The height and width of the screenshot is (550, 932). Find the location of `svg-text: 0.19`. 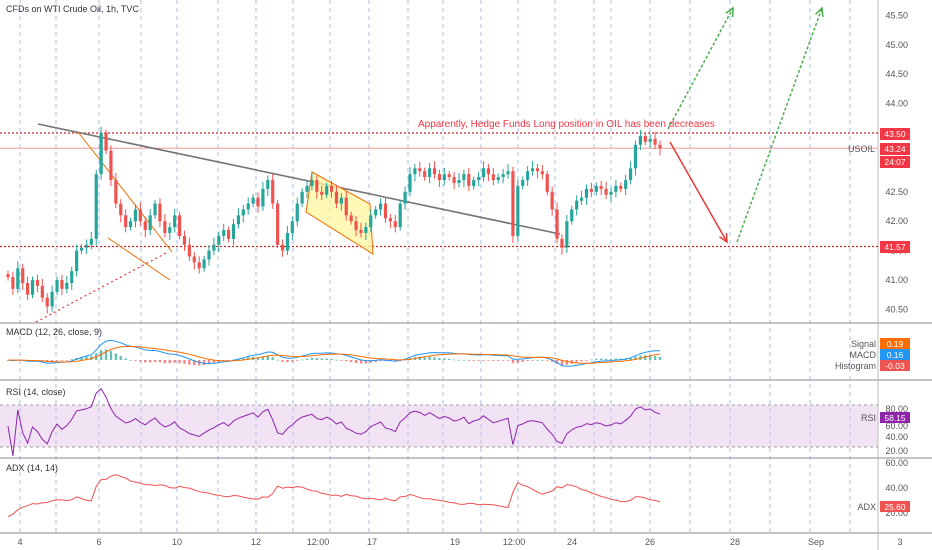

svg-text: 0.19 is located at coordinates (895, 344).